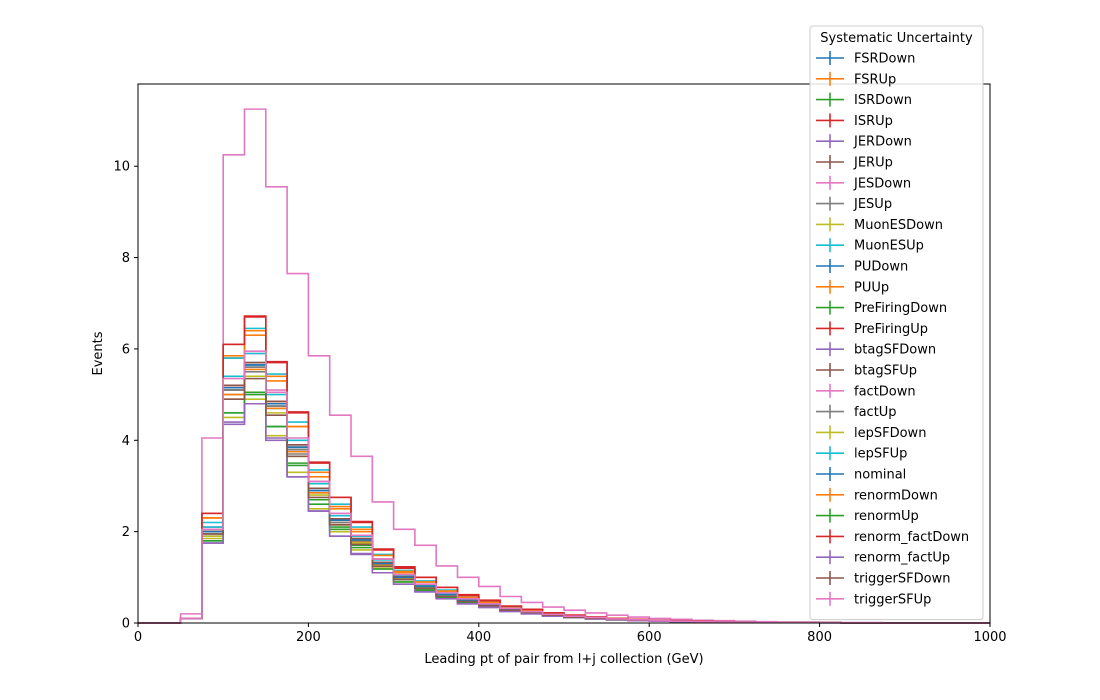 This screenshot has width=1100, height=700. I want to click on legend-item-nominal: nominal, so click(861, 475).